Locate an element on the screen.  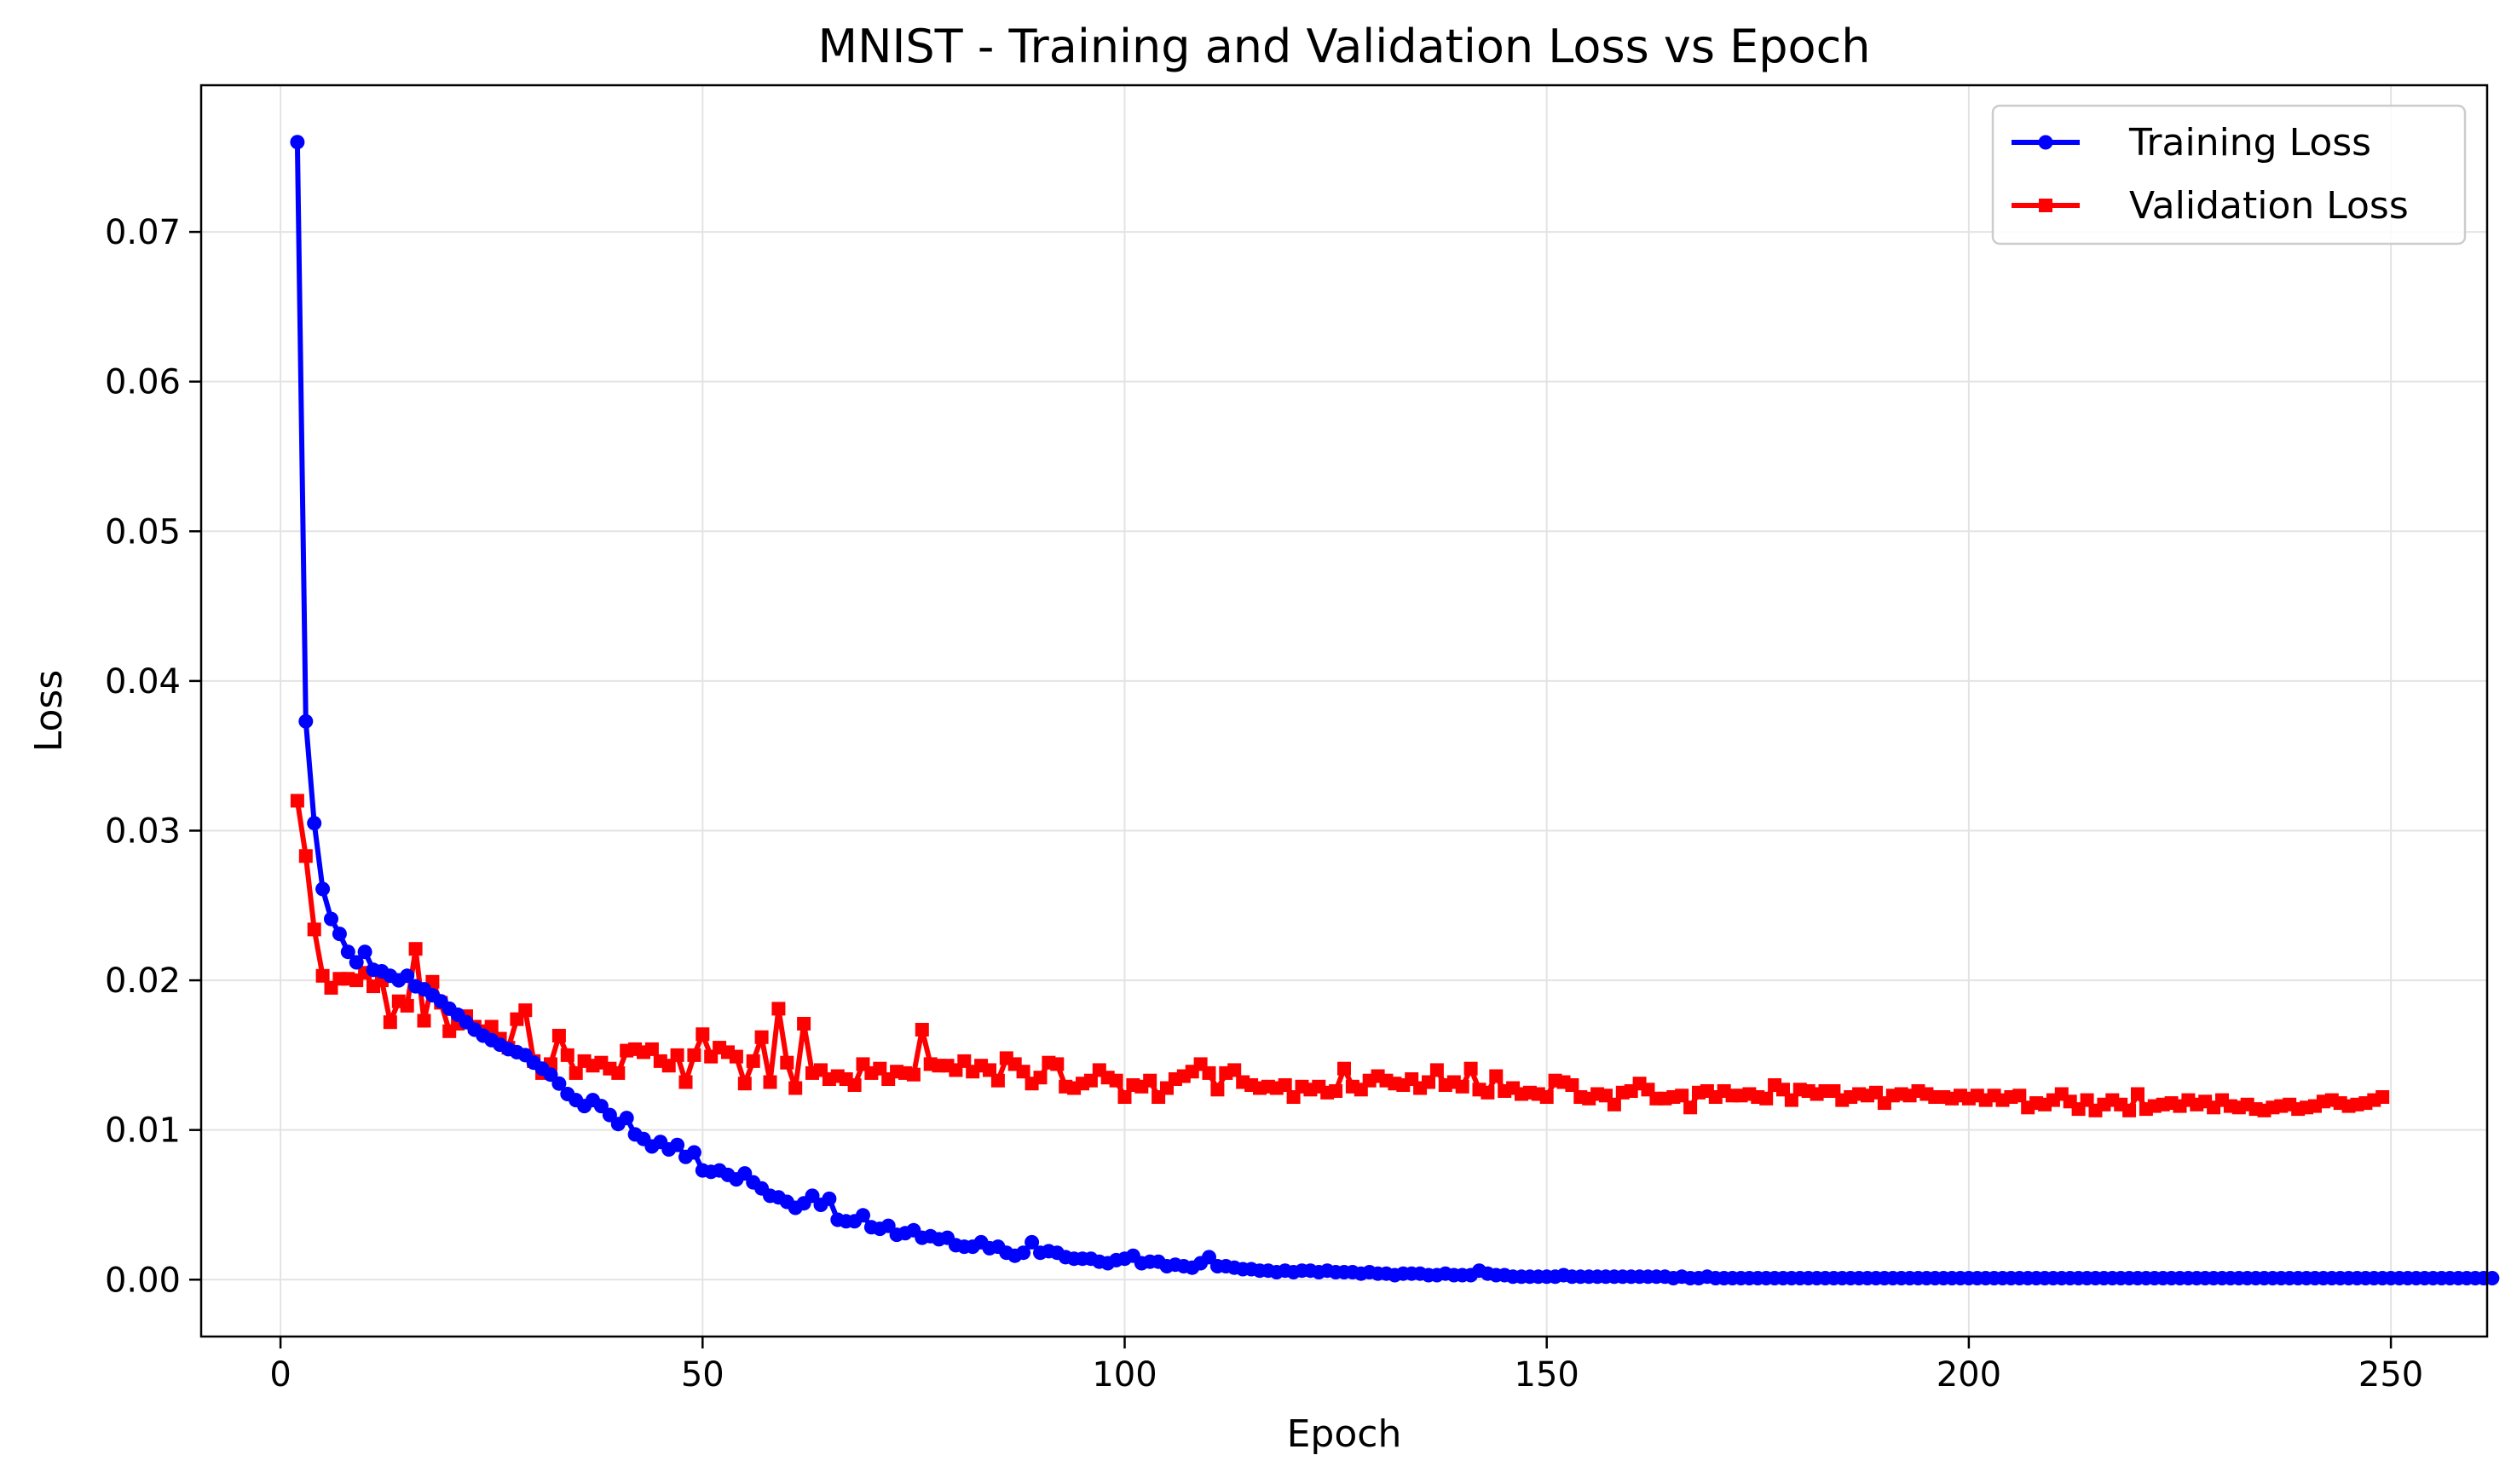
y-tick-label: 0.01 is located at coordinates (143, 1131).